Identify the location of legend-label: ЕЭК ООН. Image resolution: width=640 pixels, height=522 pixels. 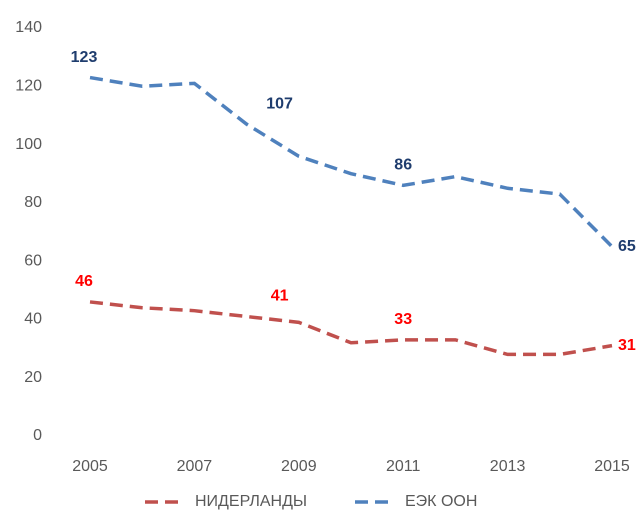
(441, 501).